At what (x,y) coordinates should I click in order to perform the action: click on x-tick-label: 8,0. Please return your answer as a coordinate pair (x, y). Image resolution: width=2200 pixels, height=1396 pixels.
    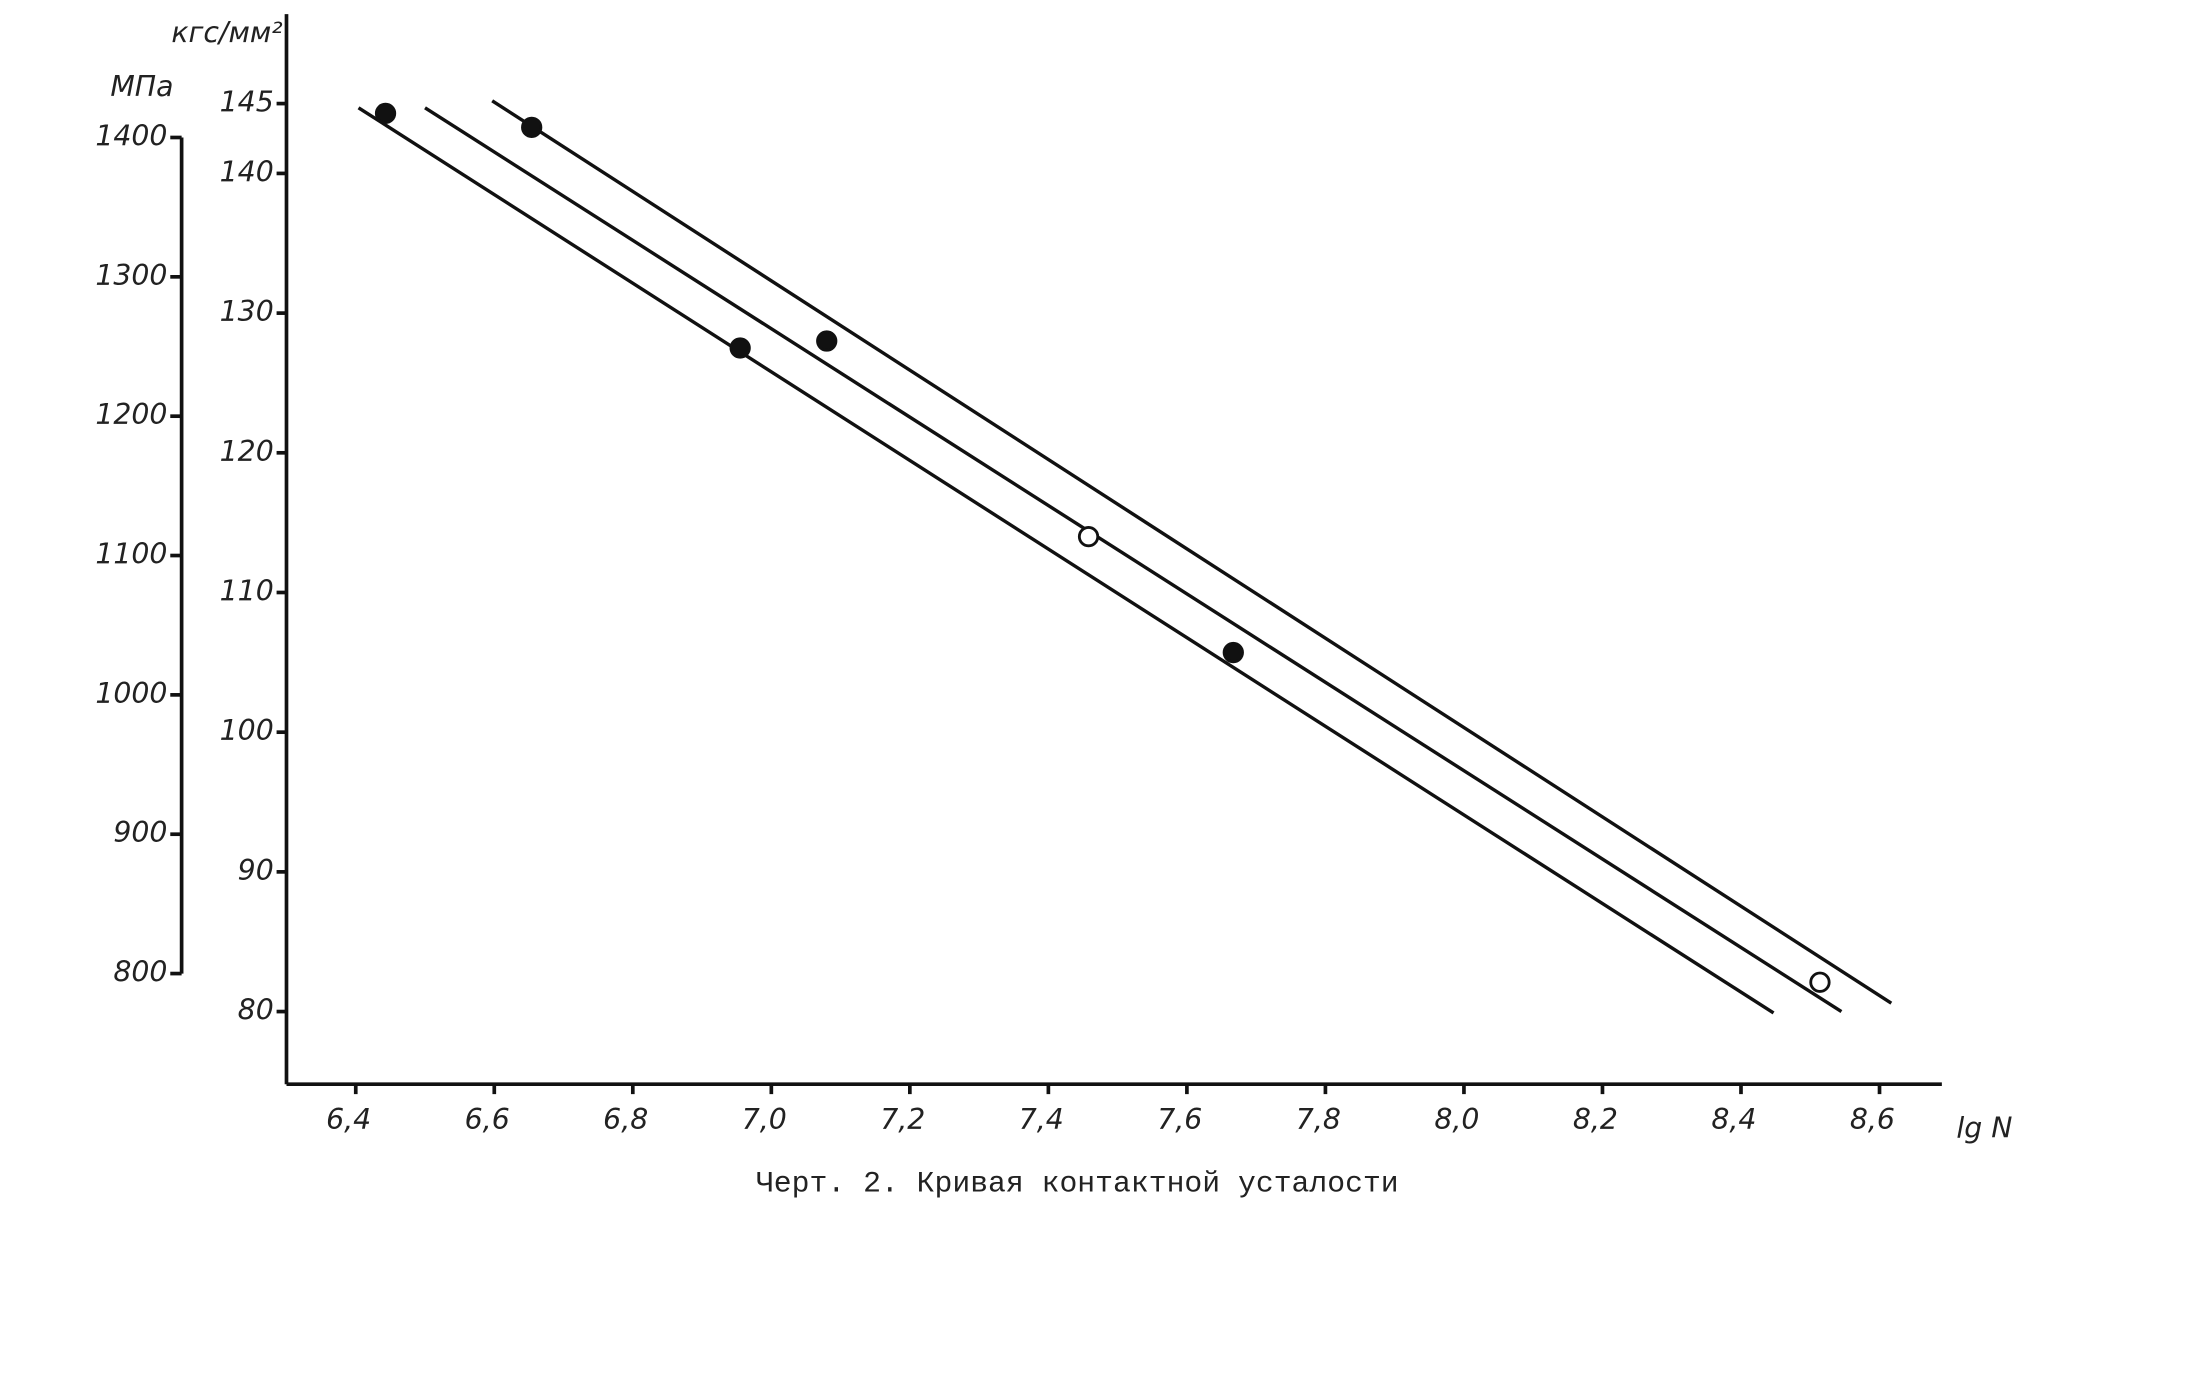
    Looking at the image, I should click on (1456, 1119).